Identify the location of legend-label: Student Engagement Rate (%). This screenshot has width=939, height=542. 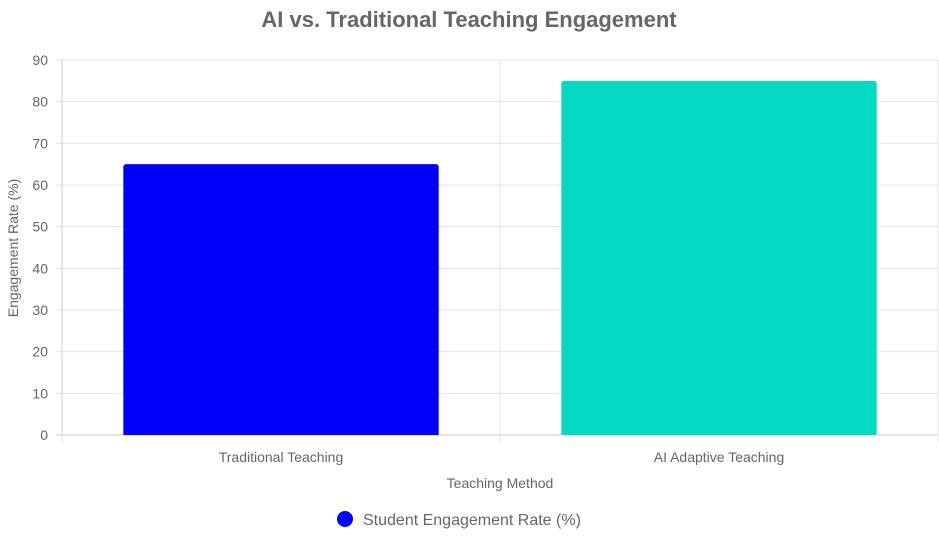
(472, 520).